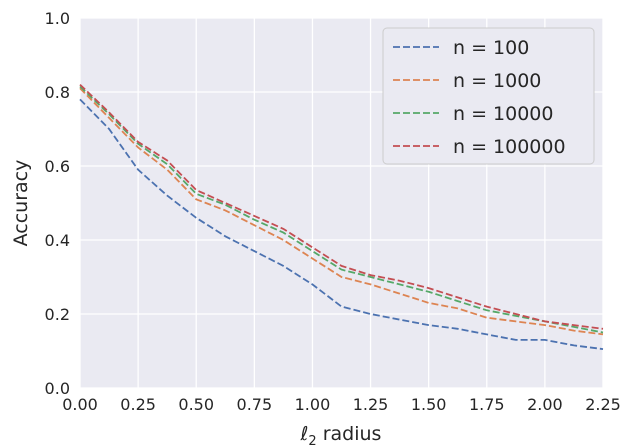 This screenshot has width=626, height=448. What do you see at coordinates (497, 81) in the screenshot?
I see `legend-label: n = 1000` at bounding box center [497, 81].